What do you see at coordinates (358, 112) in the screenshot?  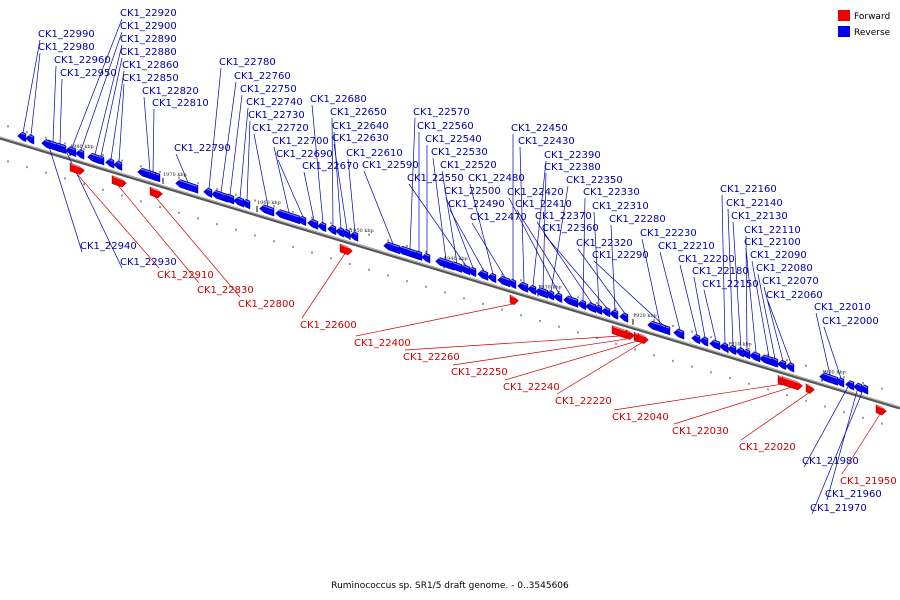 I see `gene-label-ck1-22650: CK1_22650` at bounding box center [358, 112].